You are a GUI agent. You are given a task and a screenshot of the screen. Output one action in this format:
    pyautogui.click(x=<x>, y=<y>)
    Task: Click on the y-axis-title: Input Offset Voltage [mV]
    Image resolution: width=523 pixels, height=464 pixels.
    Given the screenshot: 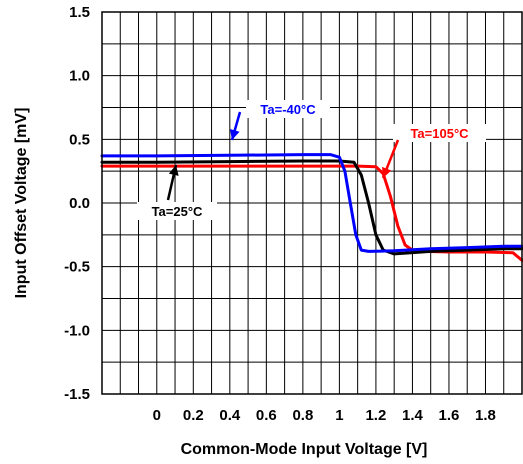 What is the action you would take?
    pyautogui.click(x=21, y=203)
    